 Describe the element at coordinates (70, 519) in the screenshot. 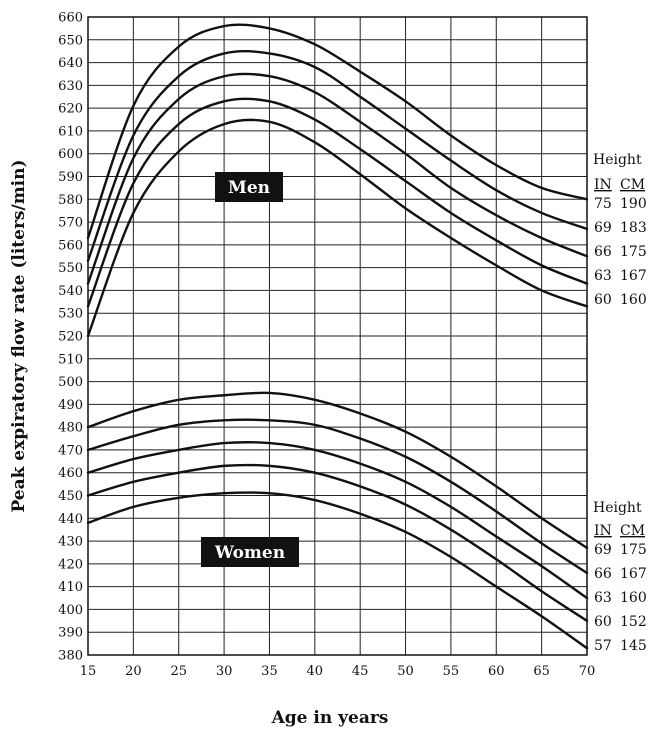

I see `y-tick-label: 440` at that location.